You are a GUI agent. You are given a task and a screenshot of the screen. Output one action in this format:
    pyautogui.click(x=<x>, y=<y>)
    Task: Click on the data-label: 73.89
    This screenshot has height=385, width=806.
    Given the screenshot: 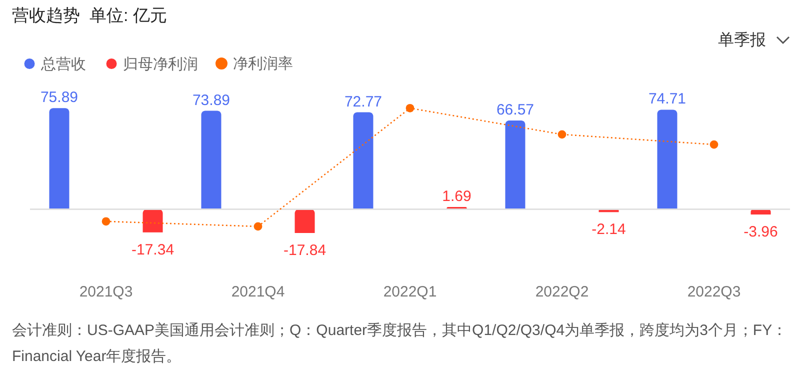 What is the action you would take?
    pyautogui.click(x=211, y=100)
    